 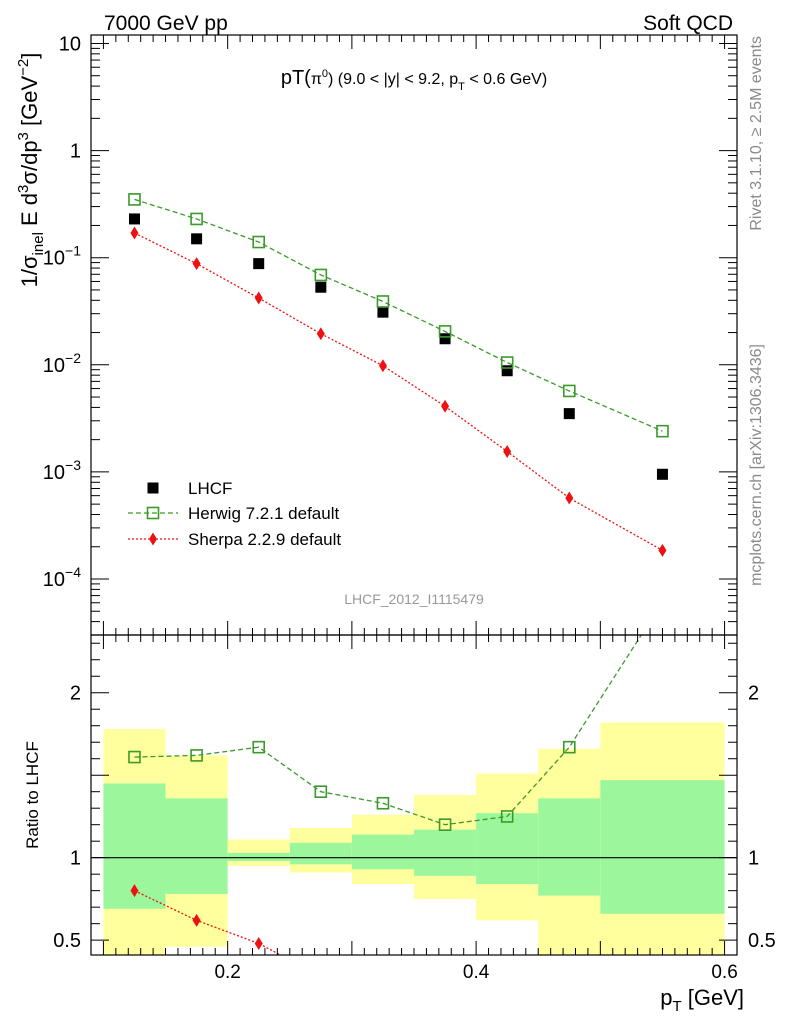 I want to click on x-axis-label: pT [GeV], so click(x=702, y=1000).